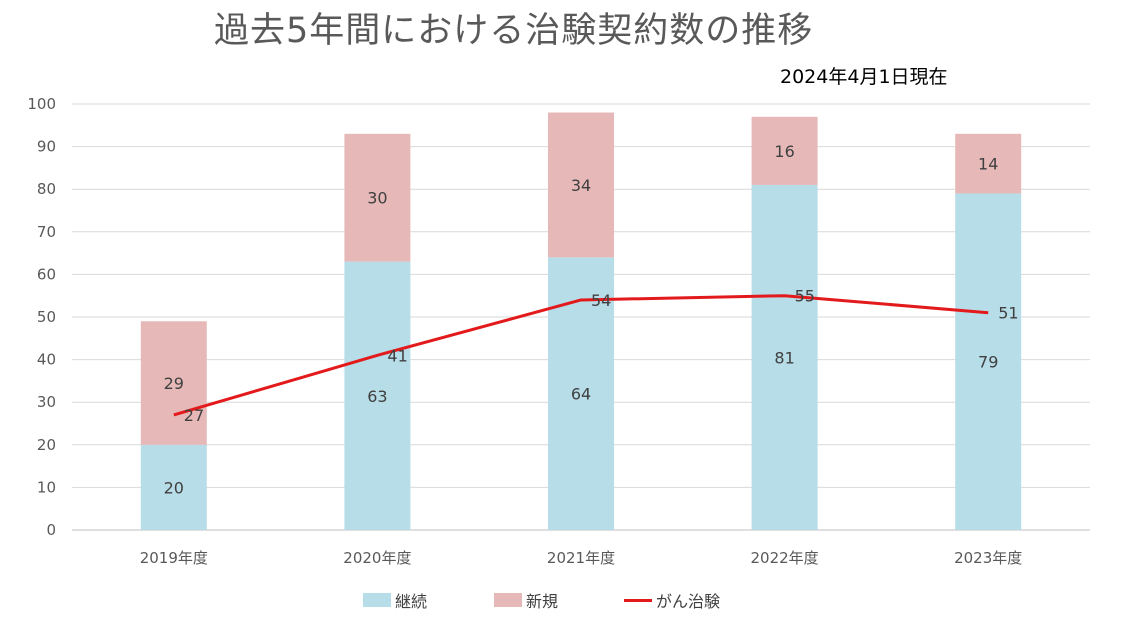 This screenshot has width=1125, height=626. Describe the element at coordinates (805, 296) in the screenshot. I see `data-label-cancer-trials: 55` at that location.